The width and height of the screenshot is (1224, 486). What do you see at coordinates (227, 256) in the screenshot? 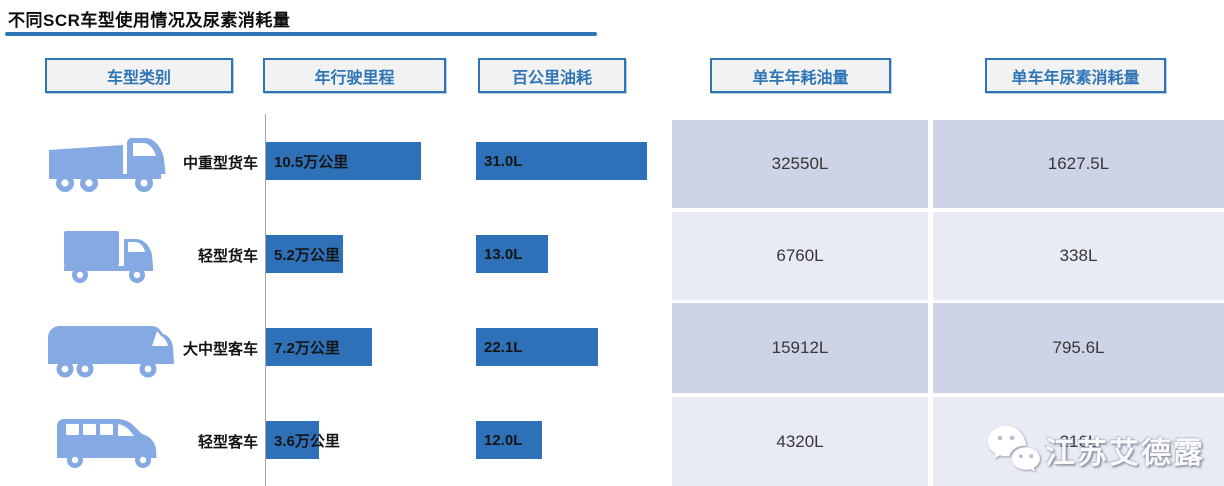
I see `vehicle-label: 轻型货车` at bounding box center [227, 256].